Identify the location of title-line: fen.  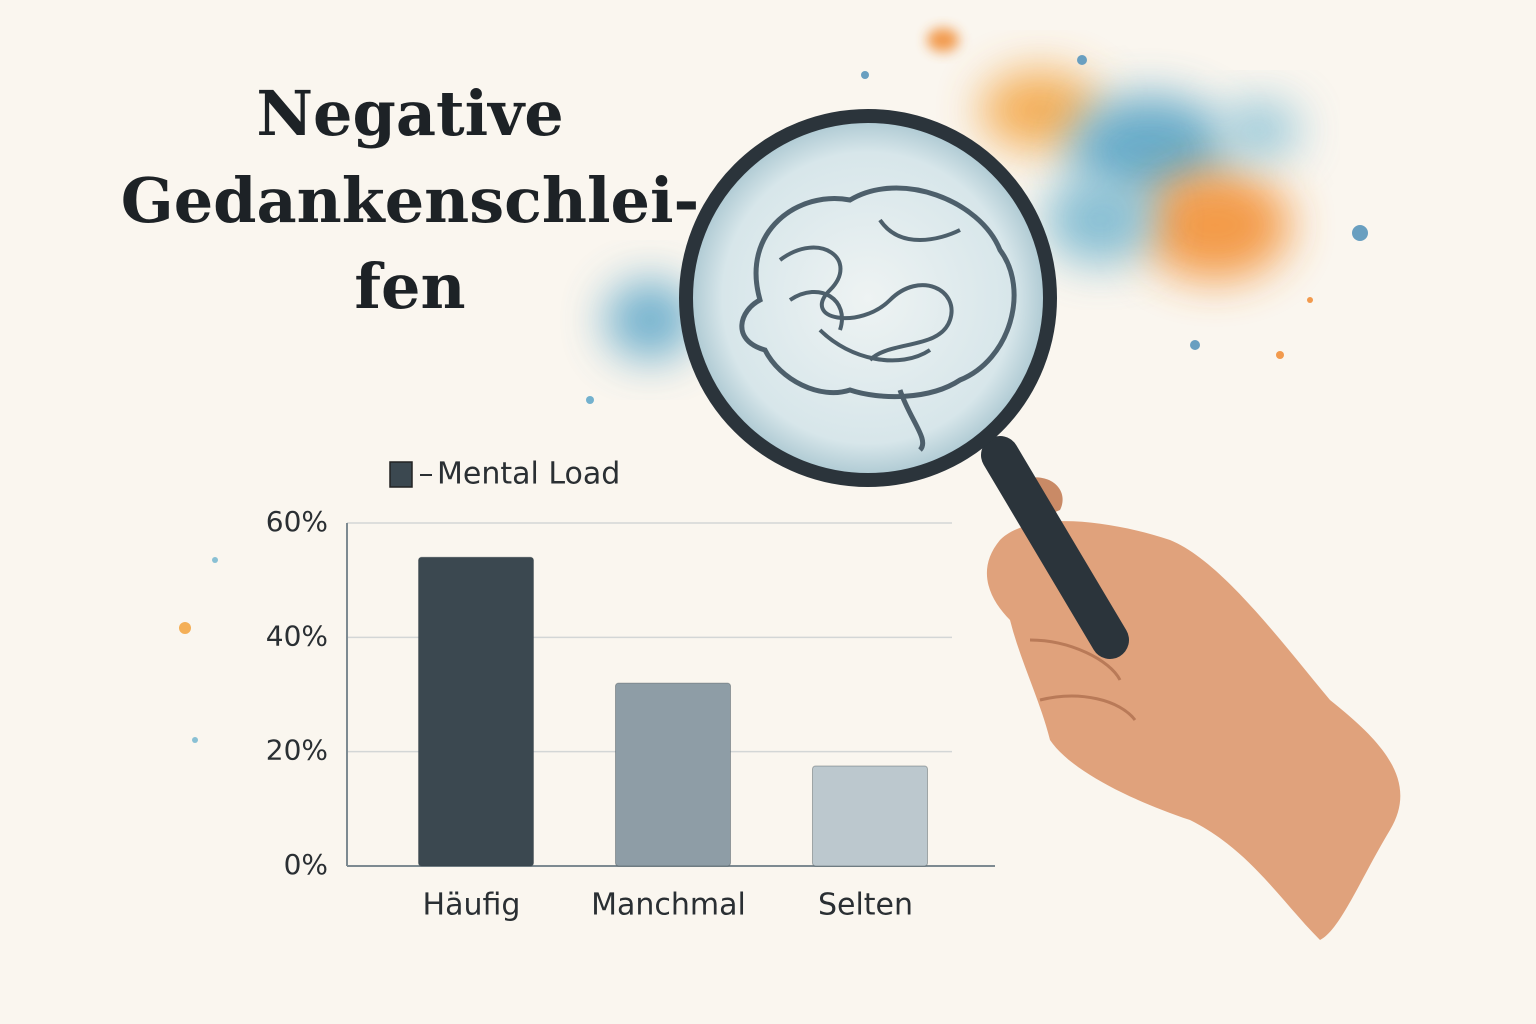
(409, 286).